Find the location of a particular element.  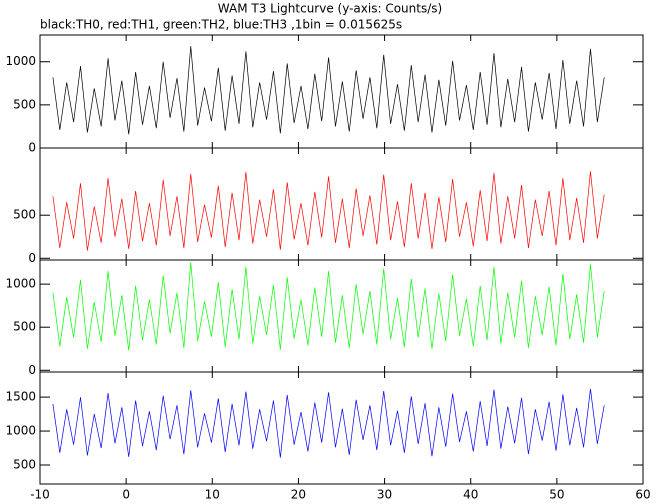

x-tick-label: 10 is located at coordinates (212, 495).